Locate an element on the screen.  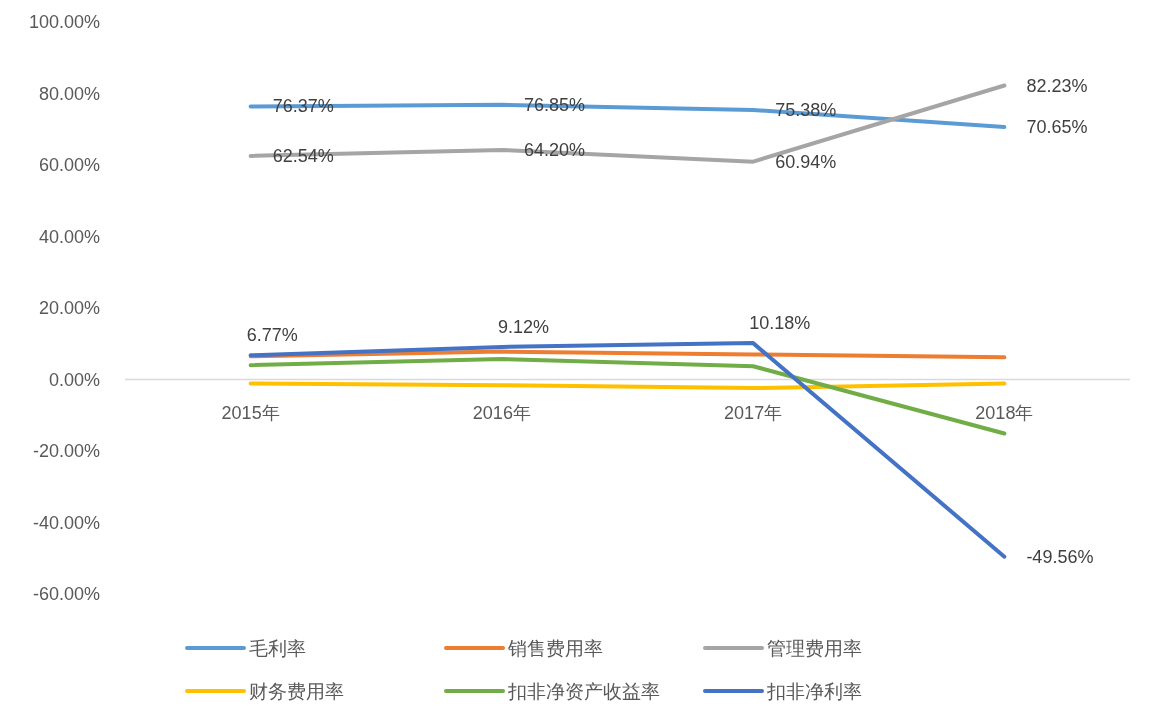
y-tick-label: -60.00% is located at coordinates (66, 594).